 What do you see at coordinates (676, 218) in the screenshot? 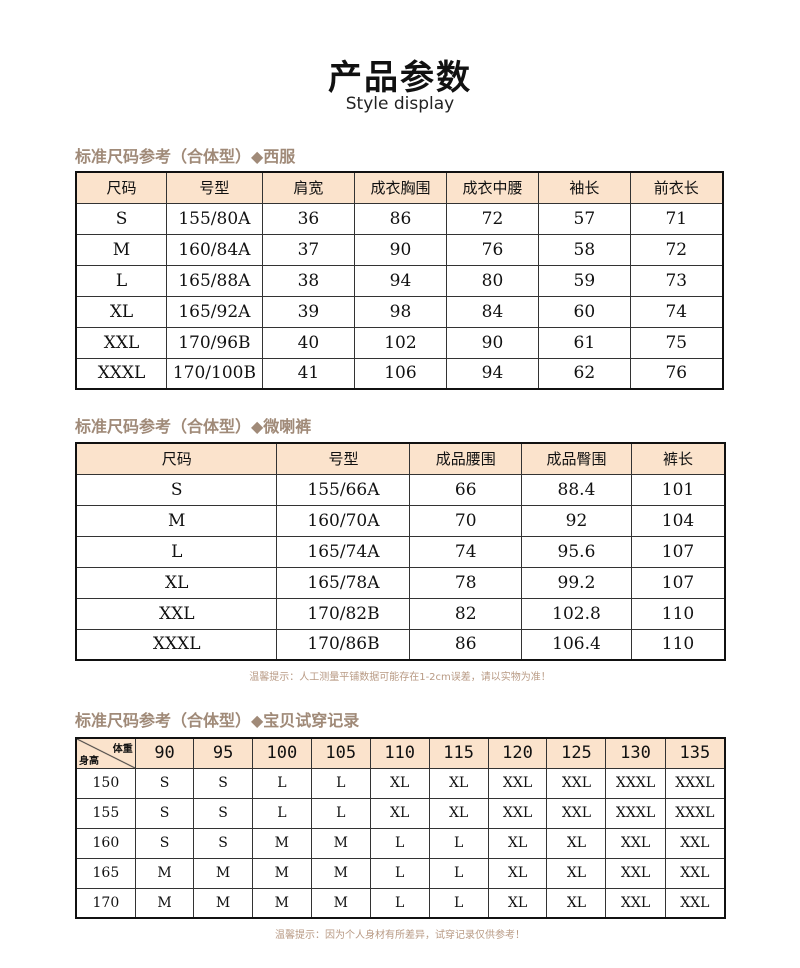
I see `table-cell: 71` at bounding box center [676, 218].